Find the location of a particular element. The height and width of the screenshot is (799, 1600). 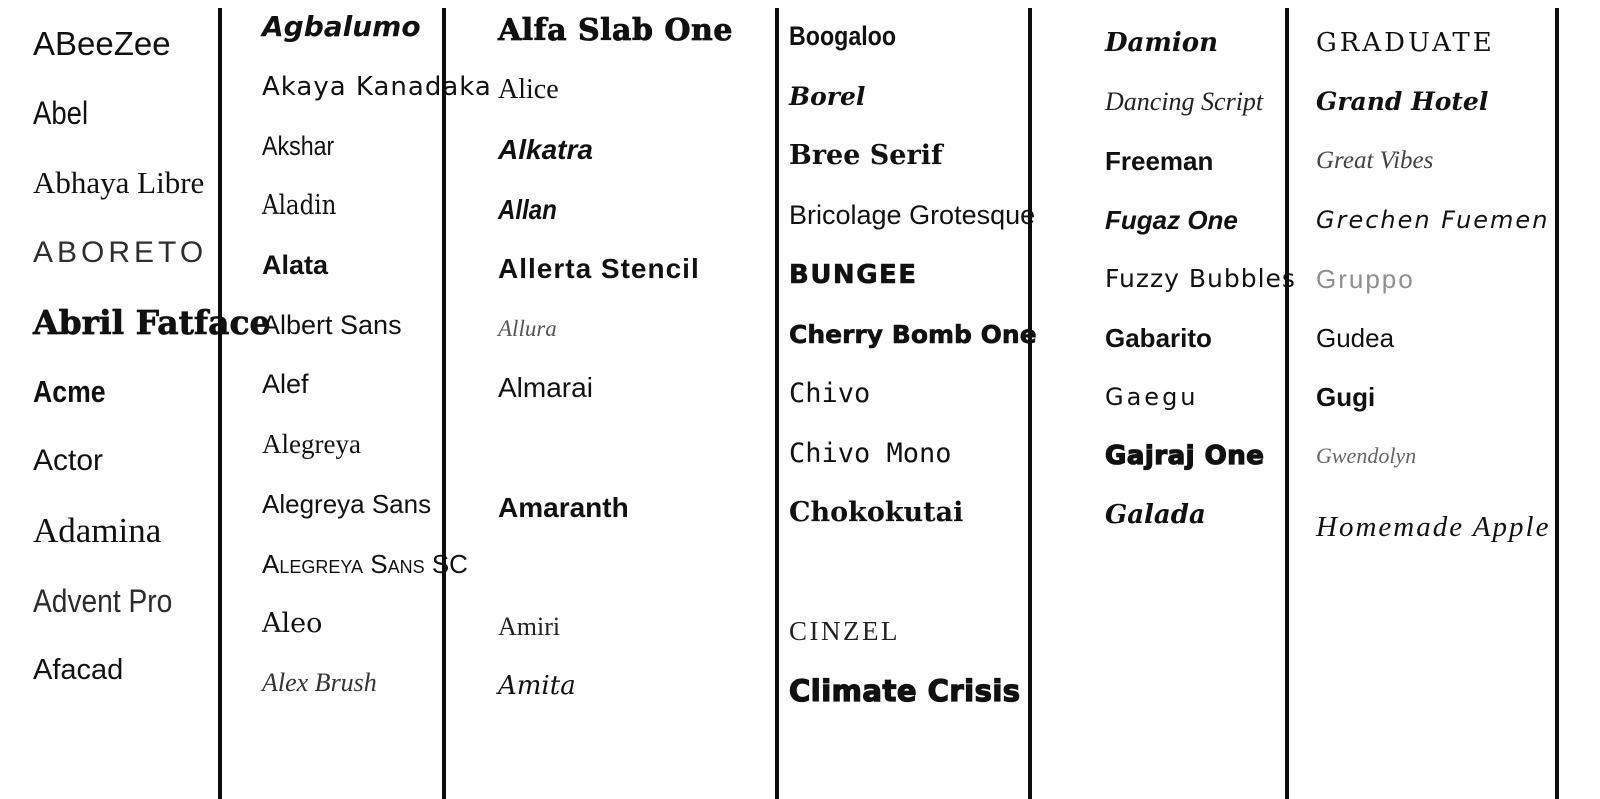

font-name-label: Chivo is located at coordinates (830, 394).